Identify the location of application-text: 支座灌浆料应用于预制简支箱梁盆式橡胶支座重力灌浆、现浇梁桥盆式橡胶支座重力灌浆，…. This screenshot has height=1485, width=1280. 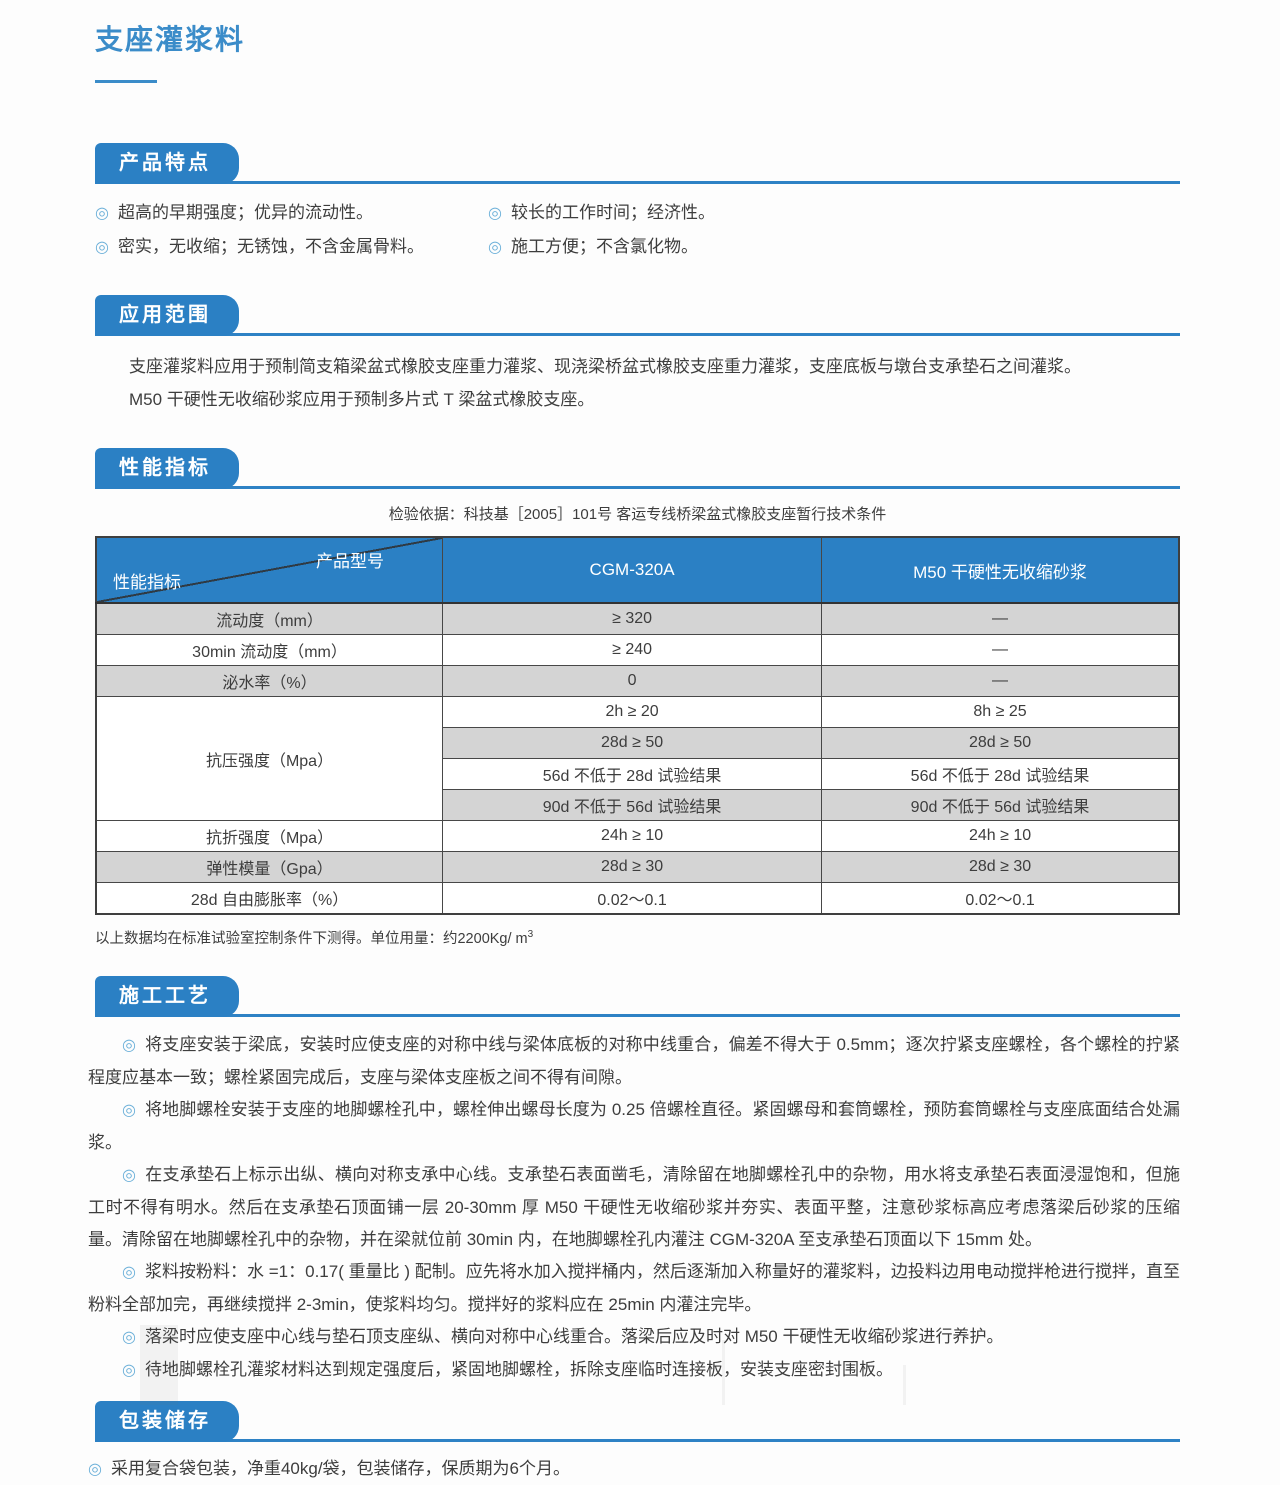
(637, 383).